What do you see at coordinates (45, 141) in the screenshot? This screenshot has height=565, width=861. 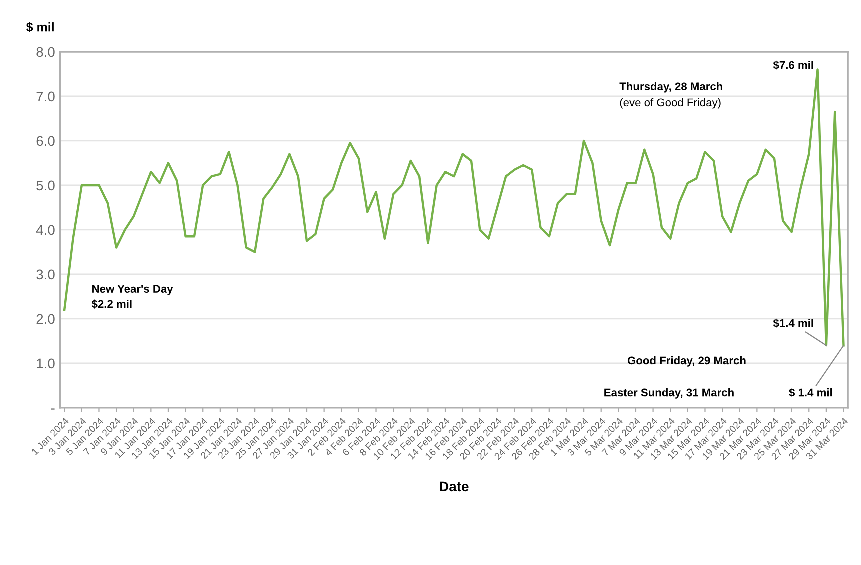 I see `y-tick-label: 6.0` at bounding box center [45, 141].